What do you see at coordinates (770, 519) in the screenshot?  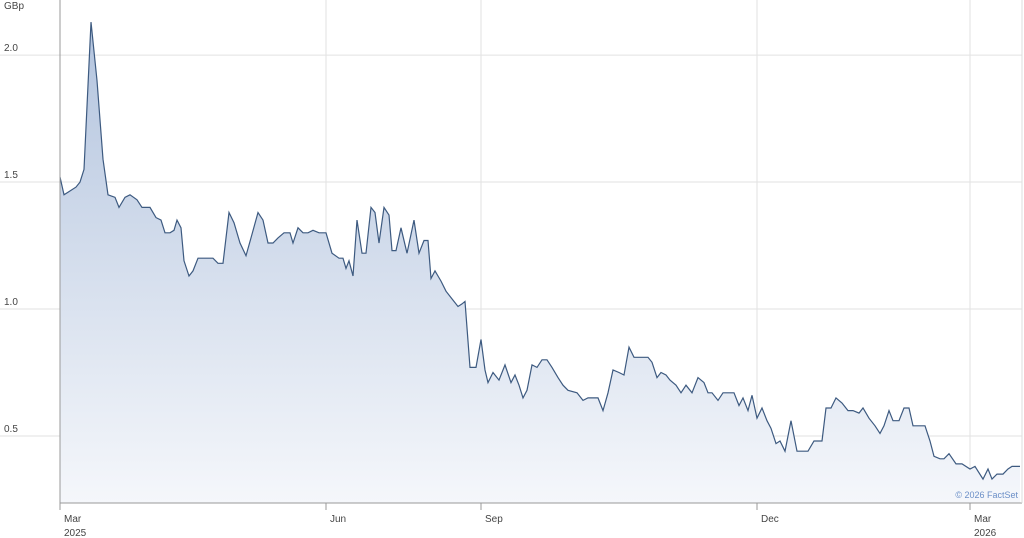 I see `x-tick-label: Dec` at bounding box center [770, 519].